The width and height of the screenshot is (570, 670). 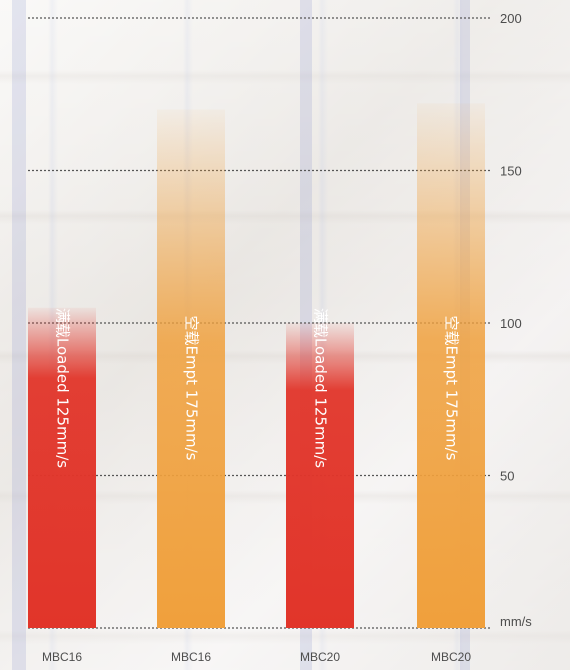 I want to click on y-tick-label: 150, so click(x=511, y=171).